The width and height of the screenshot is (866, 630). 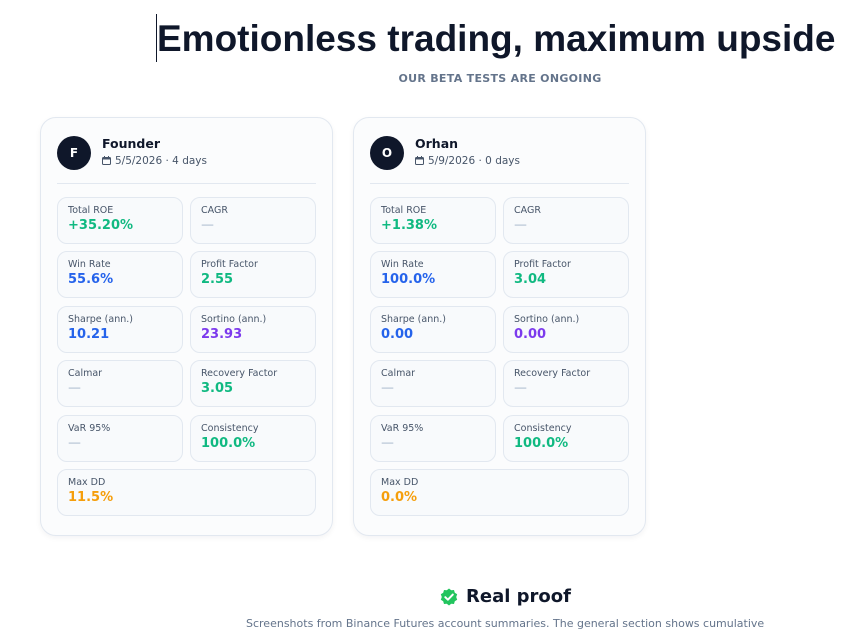 I want to click on metric-box: Sharpe (ann.) 10.21, so click(x=120, y=329).